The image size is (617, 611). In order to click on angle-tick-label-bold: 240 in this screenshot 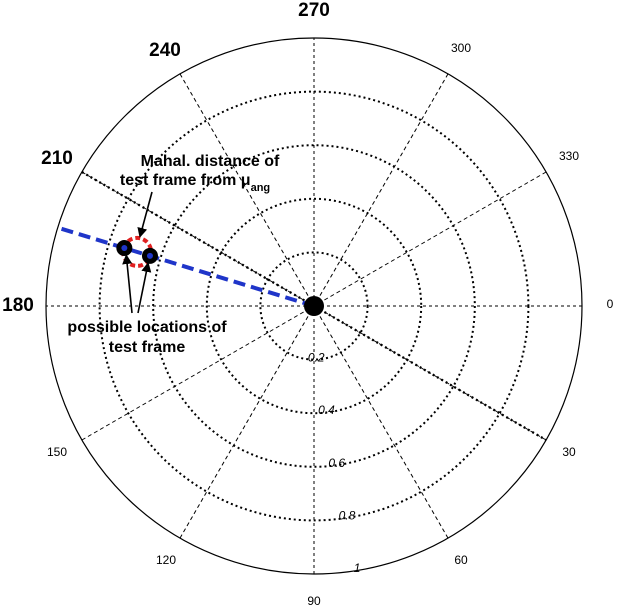, I will do `click(165, 50)`.